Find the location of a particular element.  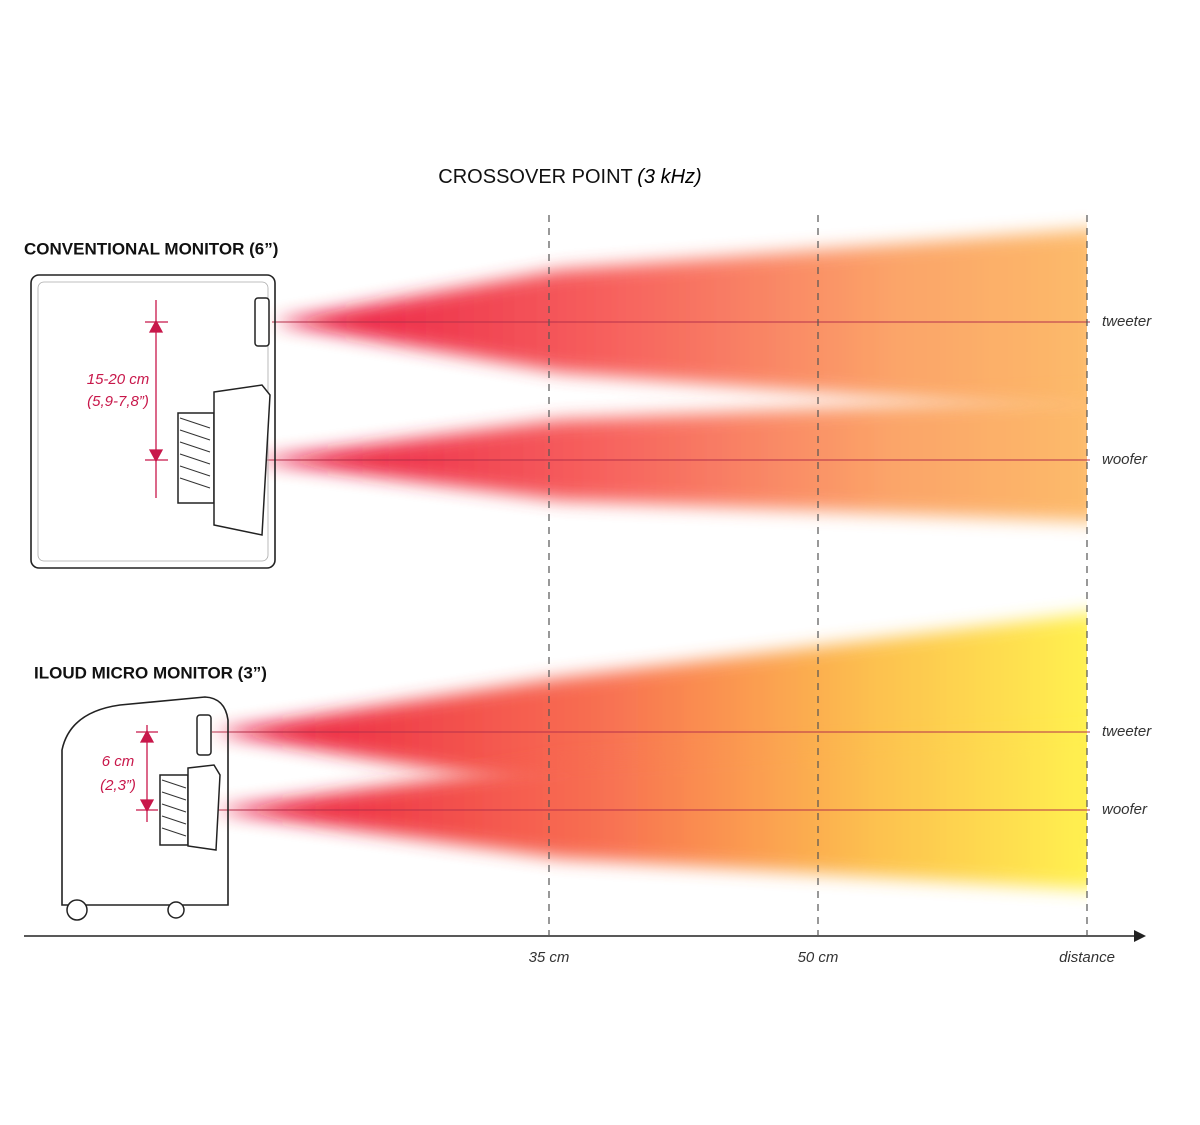

panel-label: ILOUD MICRO MONITOR (3”) is located at coordinates (150, 672).